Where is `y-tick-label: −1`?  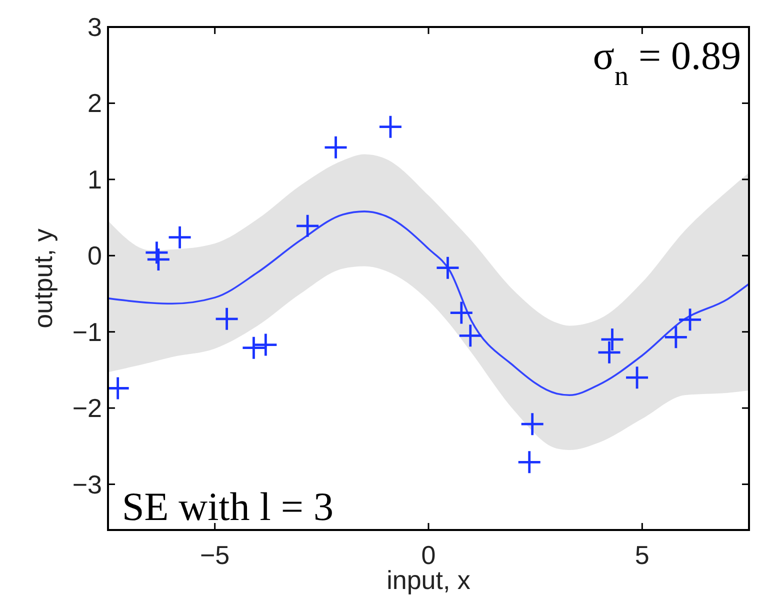 y-tick-label: −1 is located at coordinates (87, 331).